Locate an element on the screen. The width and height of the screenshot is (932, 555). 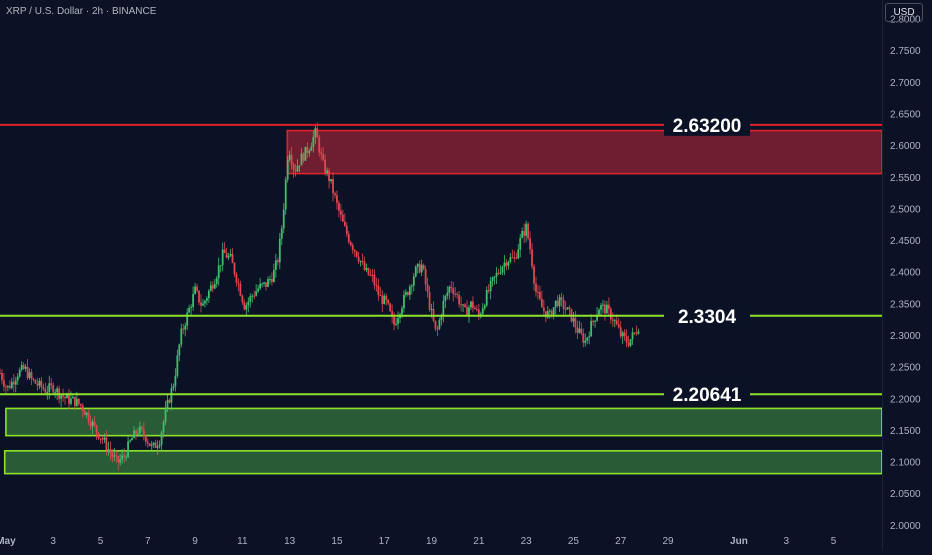
y-tick-label: 2.2500 is located at coordinates (905, 368).